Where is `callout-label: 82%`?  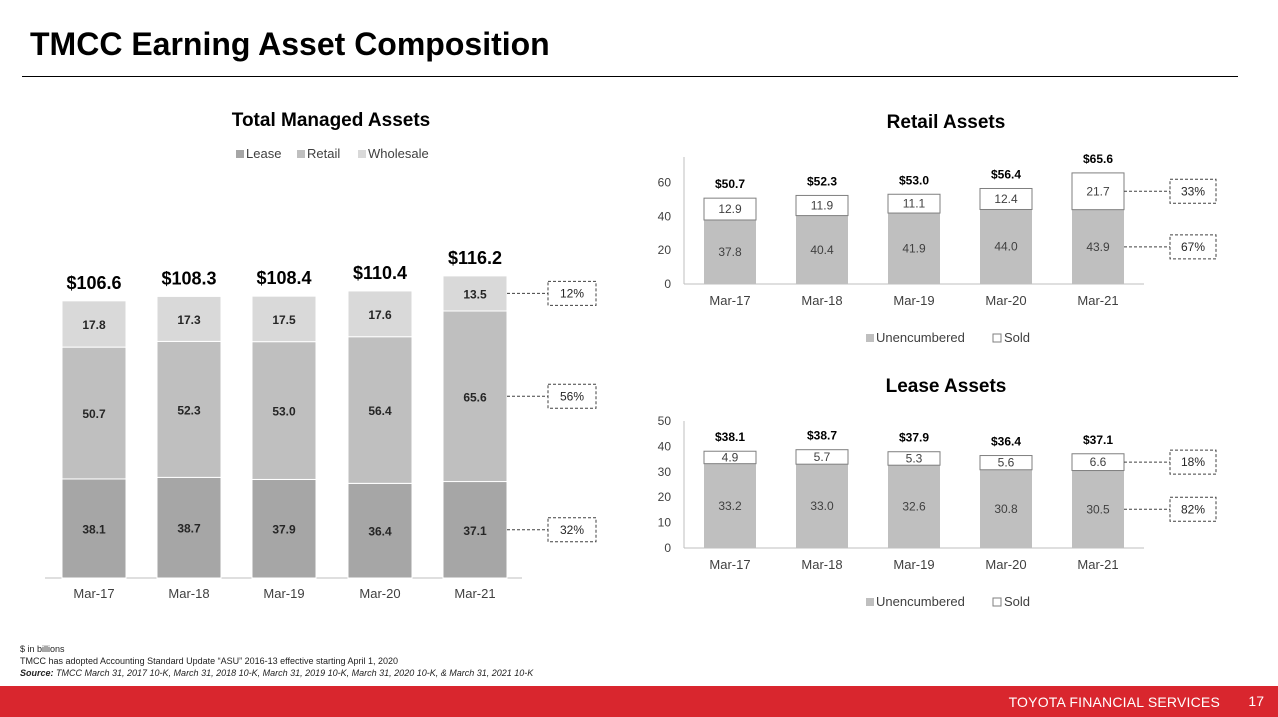
callout-label: 82% is located at coordinates (1193, 509).